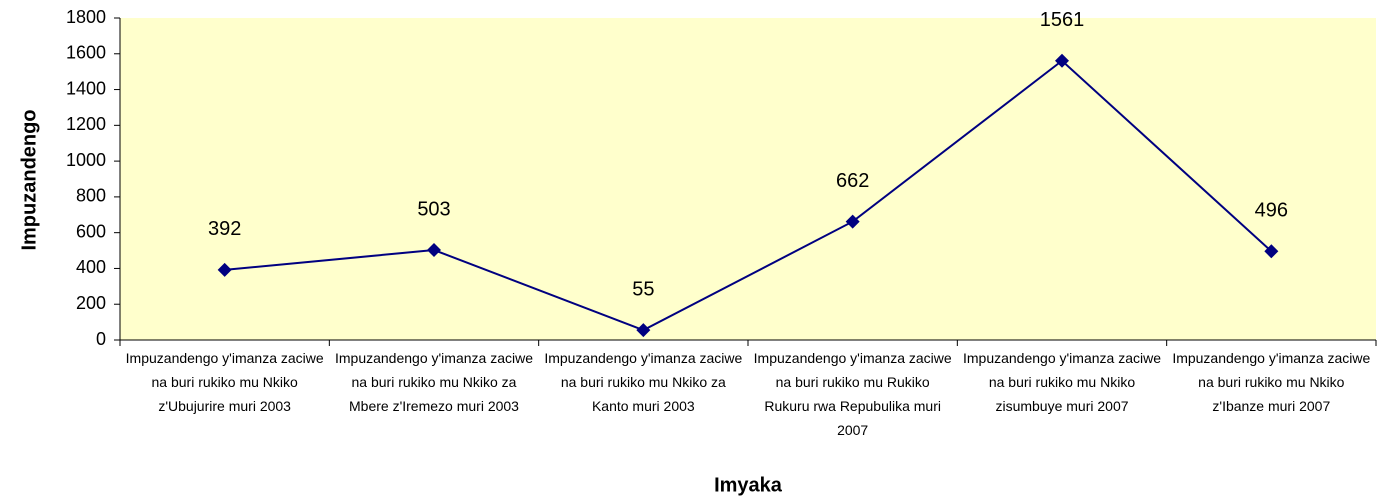 The height and width of the screenshot is (501, 1378). What do you see at coordinates (852, 181) in the screenshot?
I see `data-label: 662` at bounding box center [852, 181].